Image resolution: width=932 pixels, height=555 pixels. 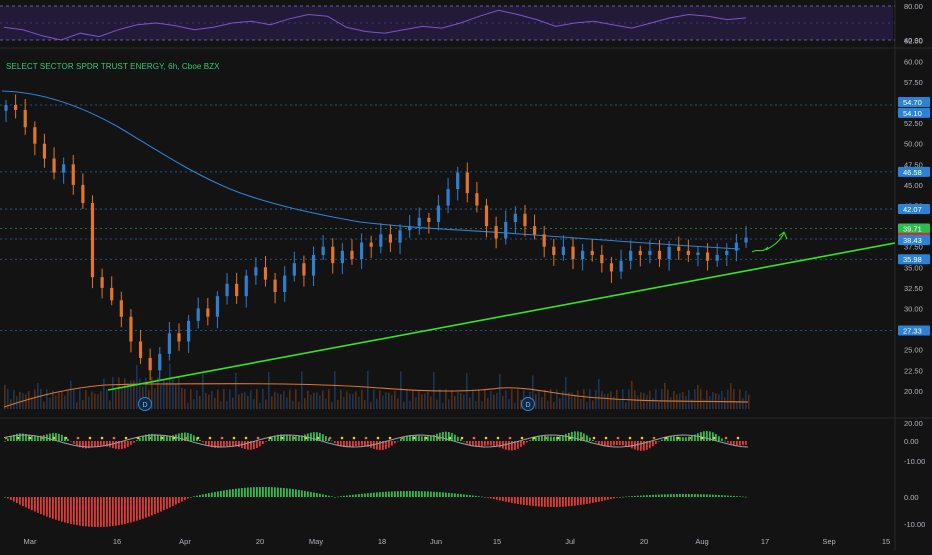 What do you see at coordinates (913, 61) in the screenshot?
I see `price-tick-label: 60.00` at bounding box center [913, 61].